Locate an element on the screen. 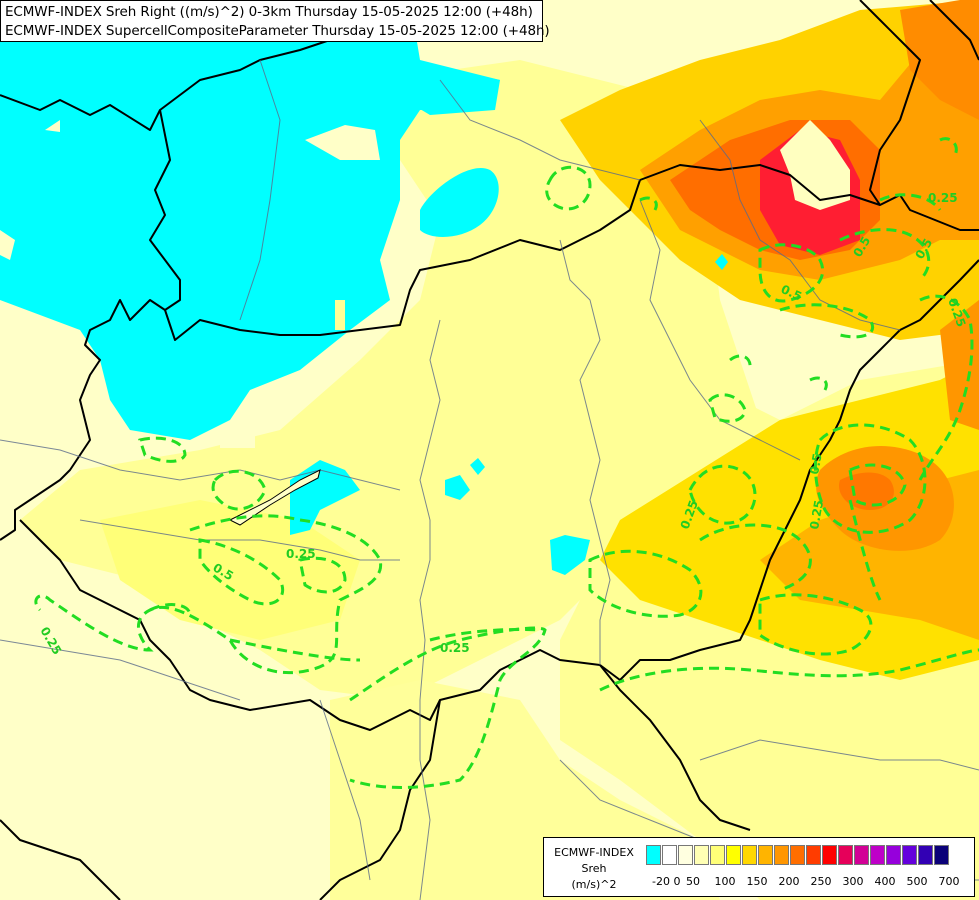  legend-tick-label: -20 is located at coordinates (661, 881).